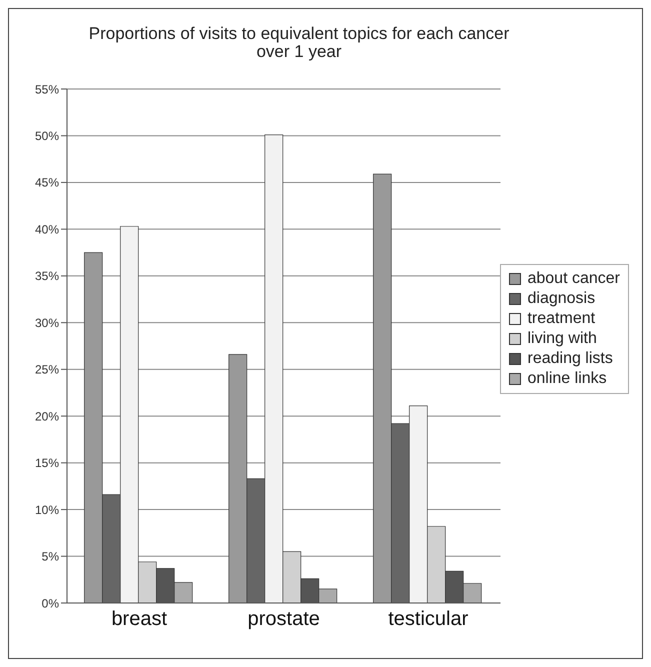 The image size is (651, 667). I want to click on legend-label: diagnosis, so click(561, 299).